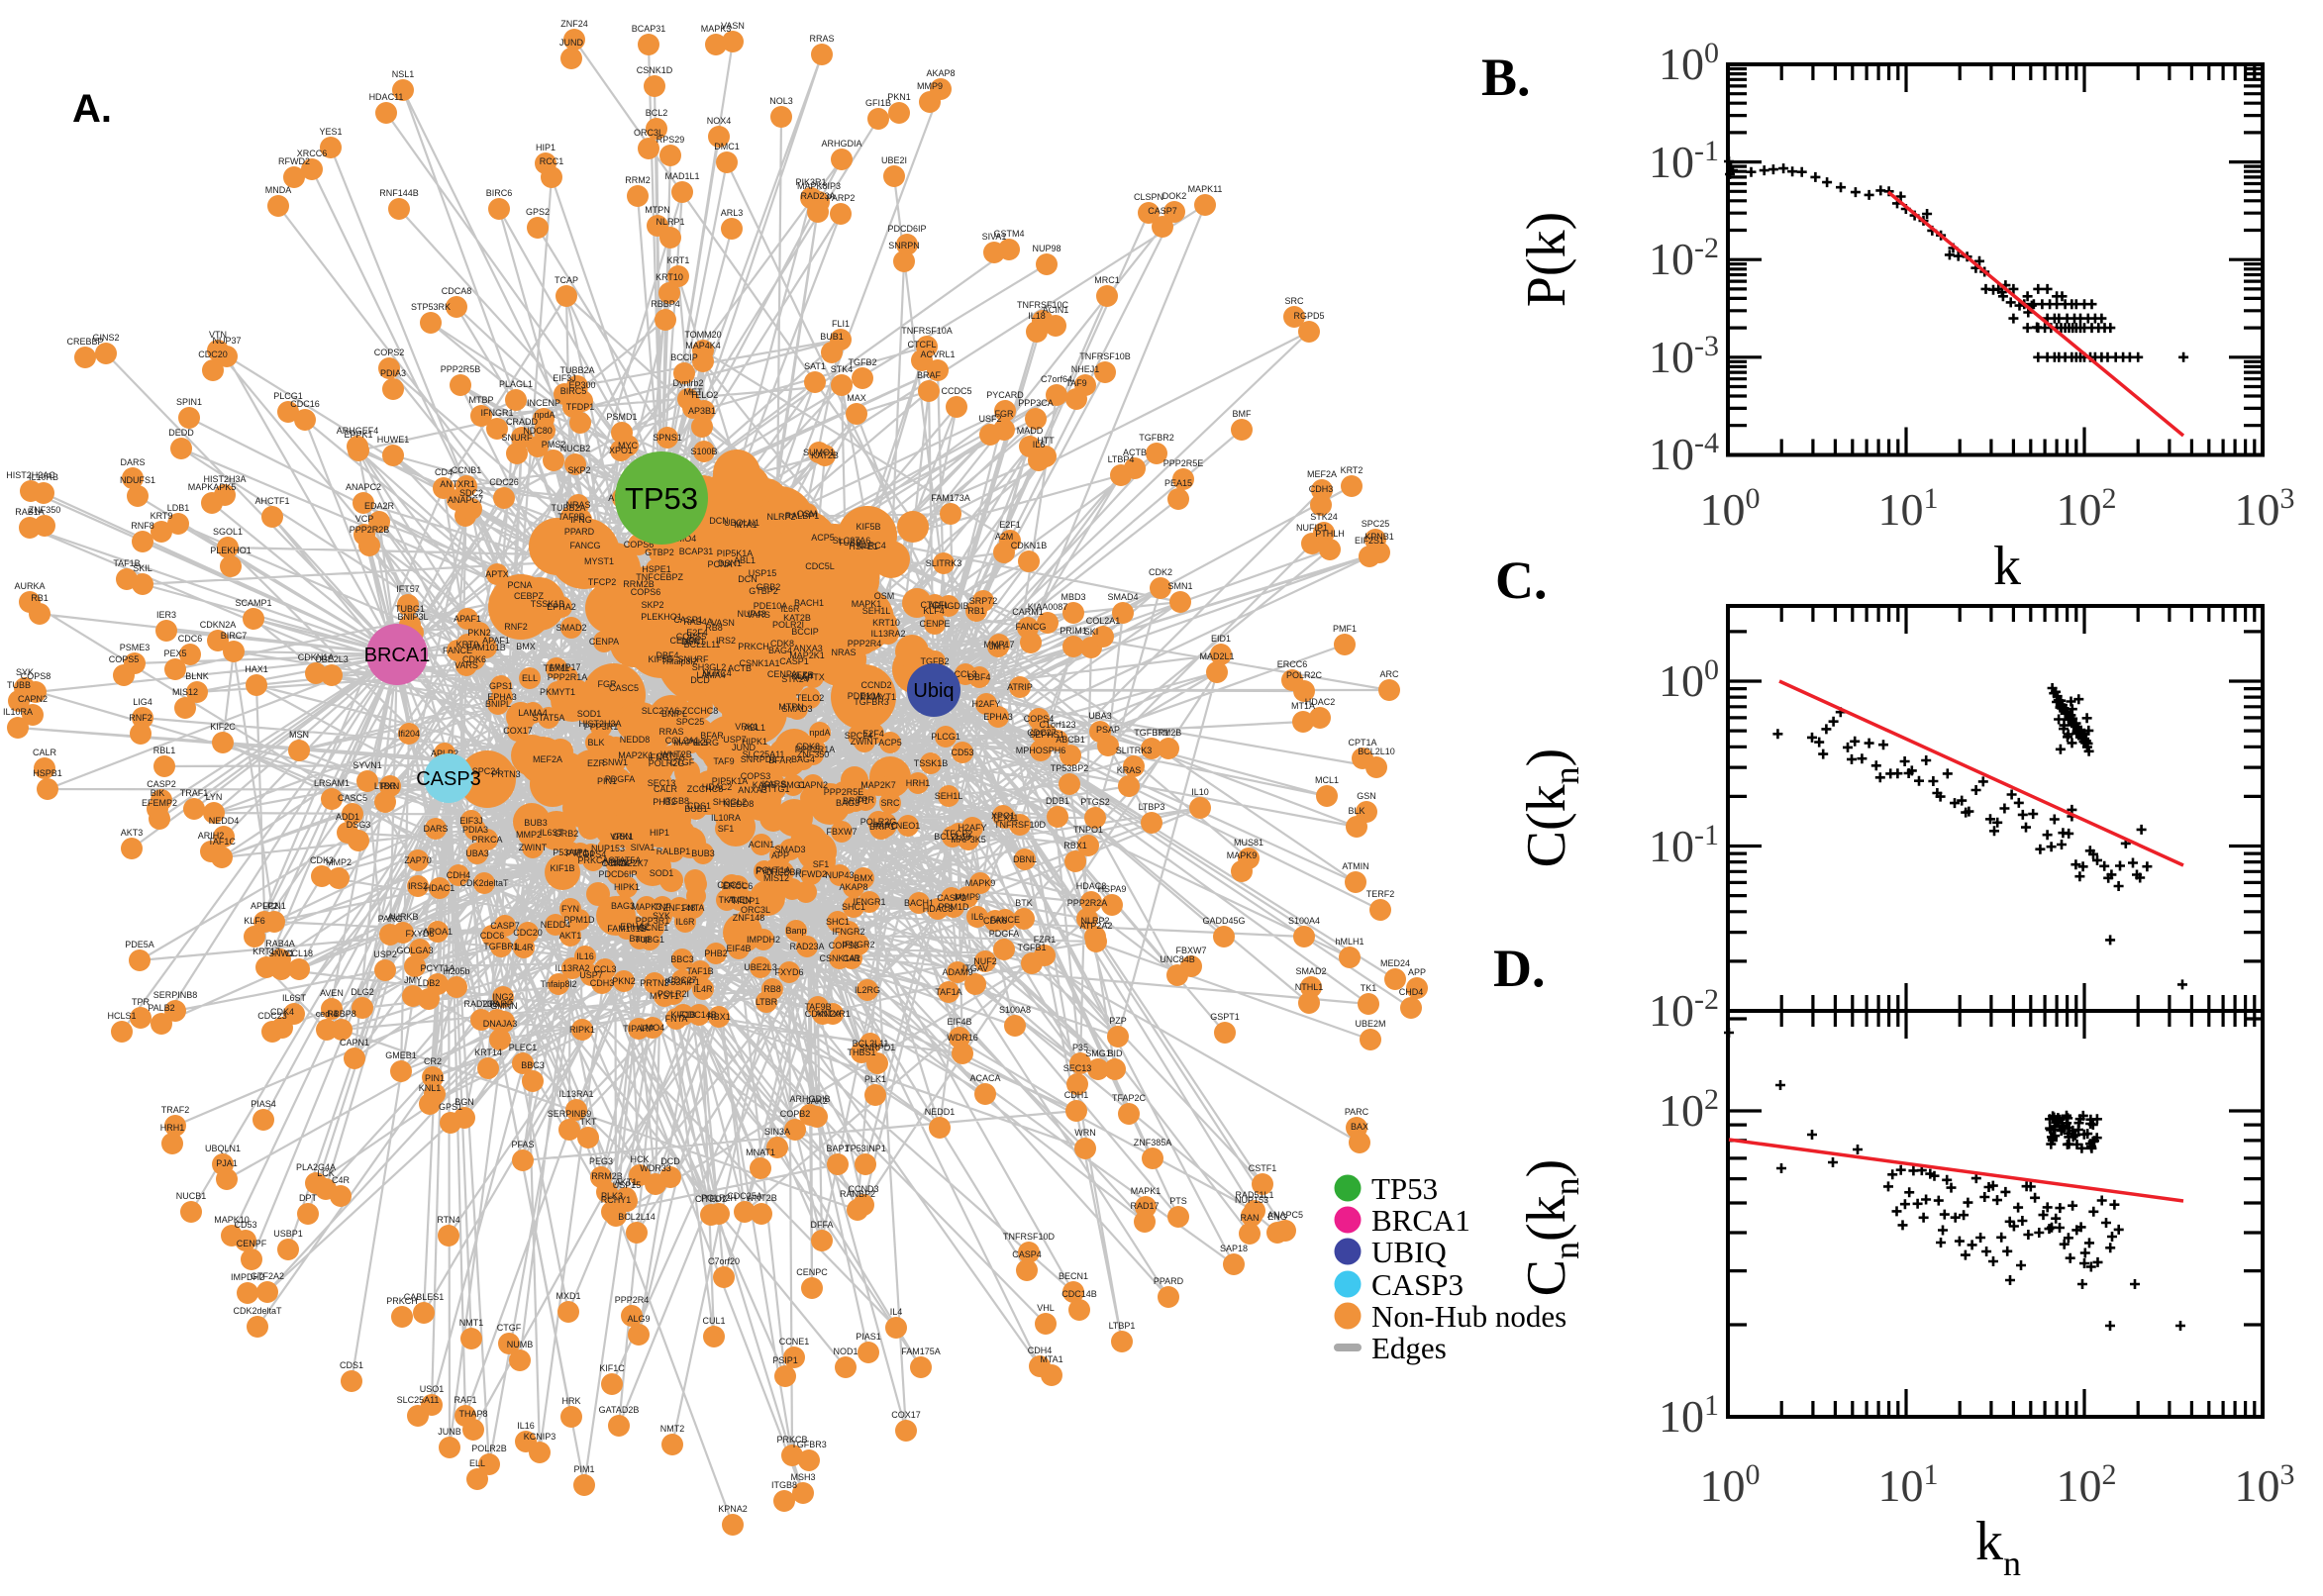  Describe the element at coordinates (894, 160) in the screenshot. I see `svg-text: UBE2I` at that location.